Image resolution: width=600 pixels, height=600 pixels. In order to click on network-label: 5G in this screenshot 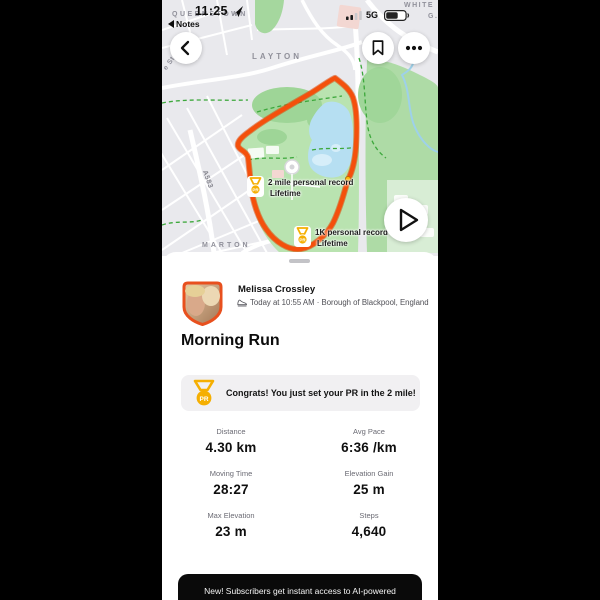, I will do `click(372, 15)`.